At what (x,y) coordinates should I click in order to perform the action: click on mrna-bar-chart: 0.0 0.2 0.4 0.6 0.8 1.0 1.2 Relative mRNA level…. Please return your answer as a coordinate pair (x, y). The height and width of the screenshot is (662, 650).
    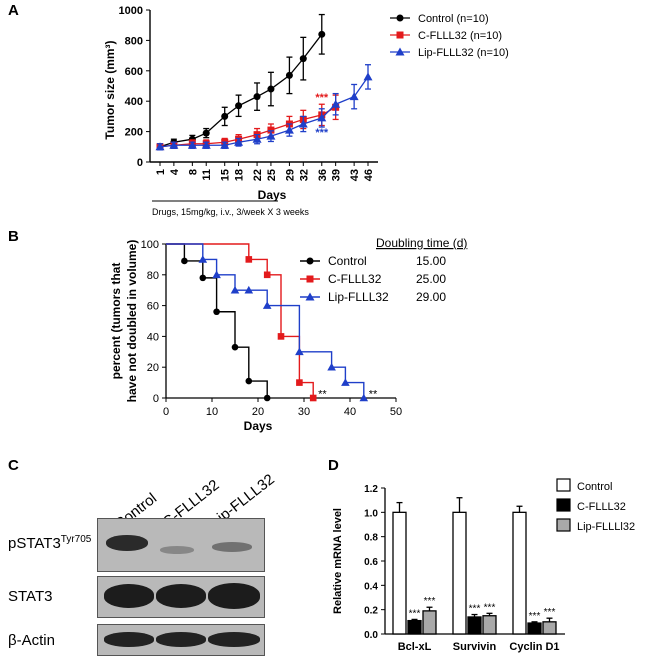
    Looking at the image, I should click on (483, 565).